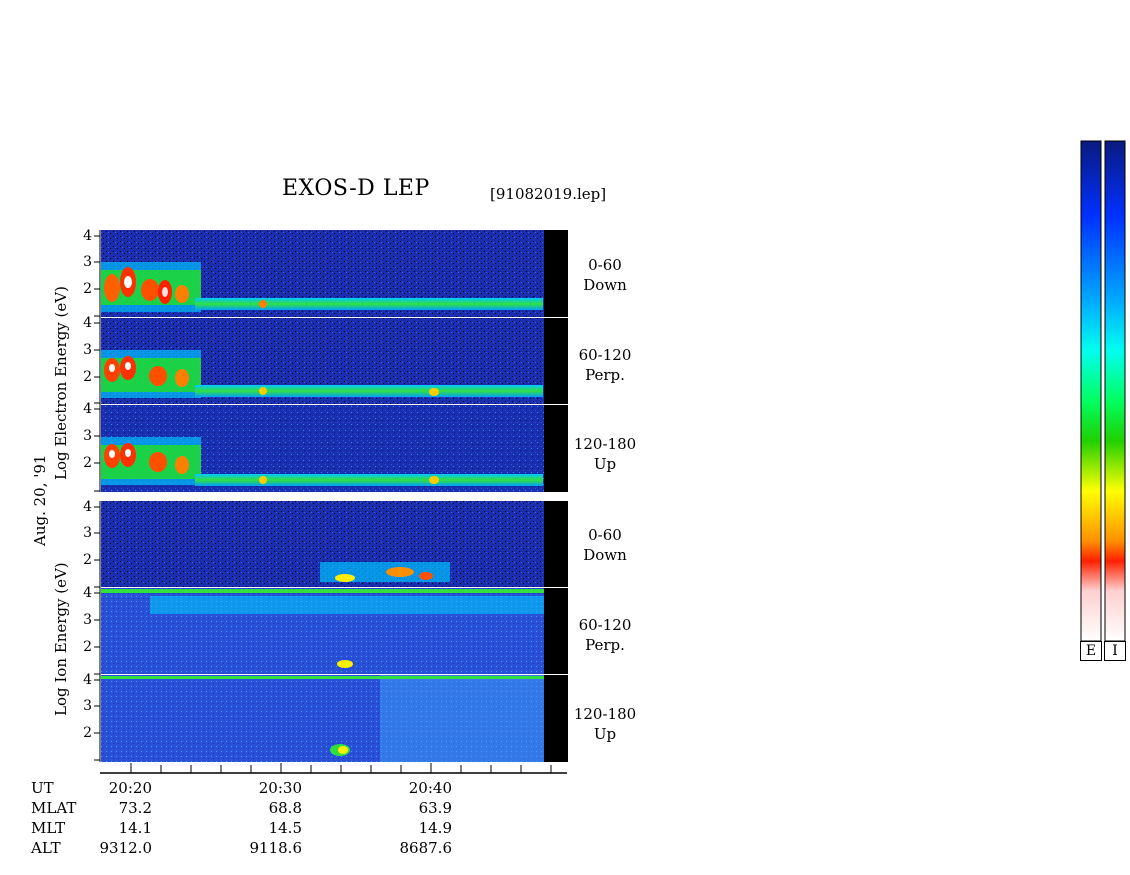  Describe the element at coordinates (40, 500) in the screenshot. I see `date-label: Aug. 20, '91` at that location.